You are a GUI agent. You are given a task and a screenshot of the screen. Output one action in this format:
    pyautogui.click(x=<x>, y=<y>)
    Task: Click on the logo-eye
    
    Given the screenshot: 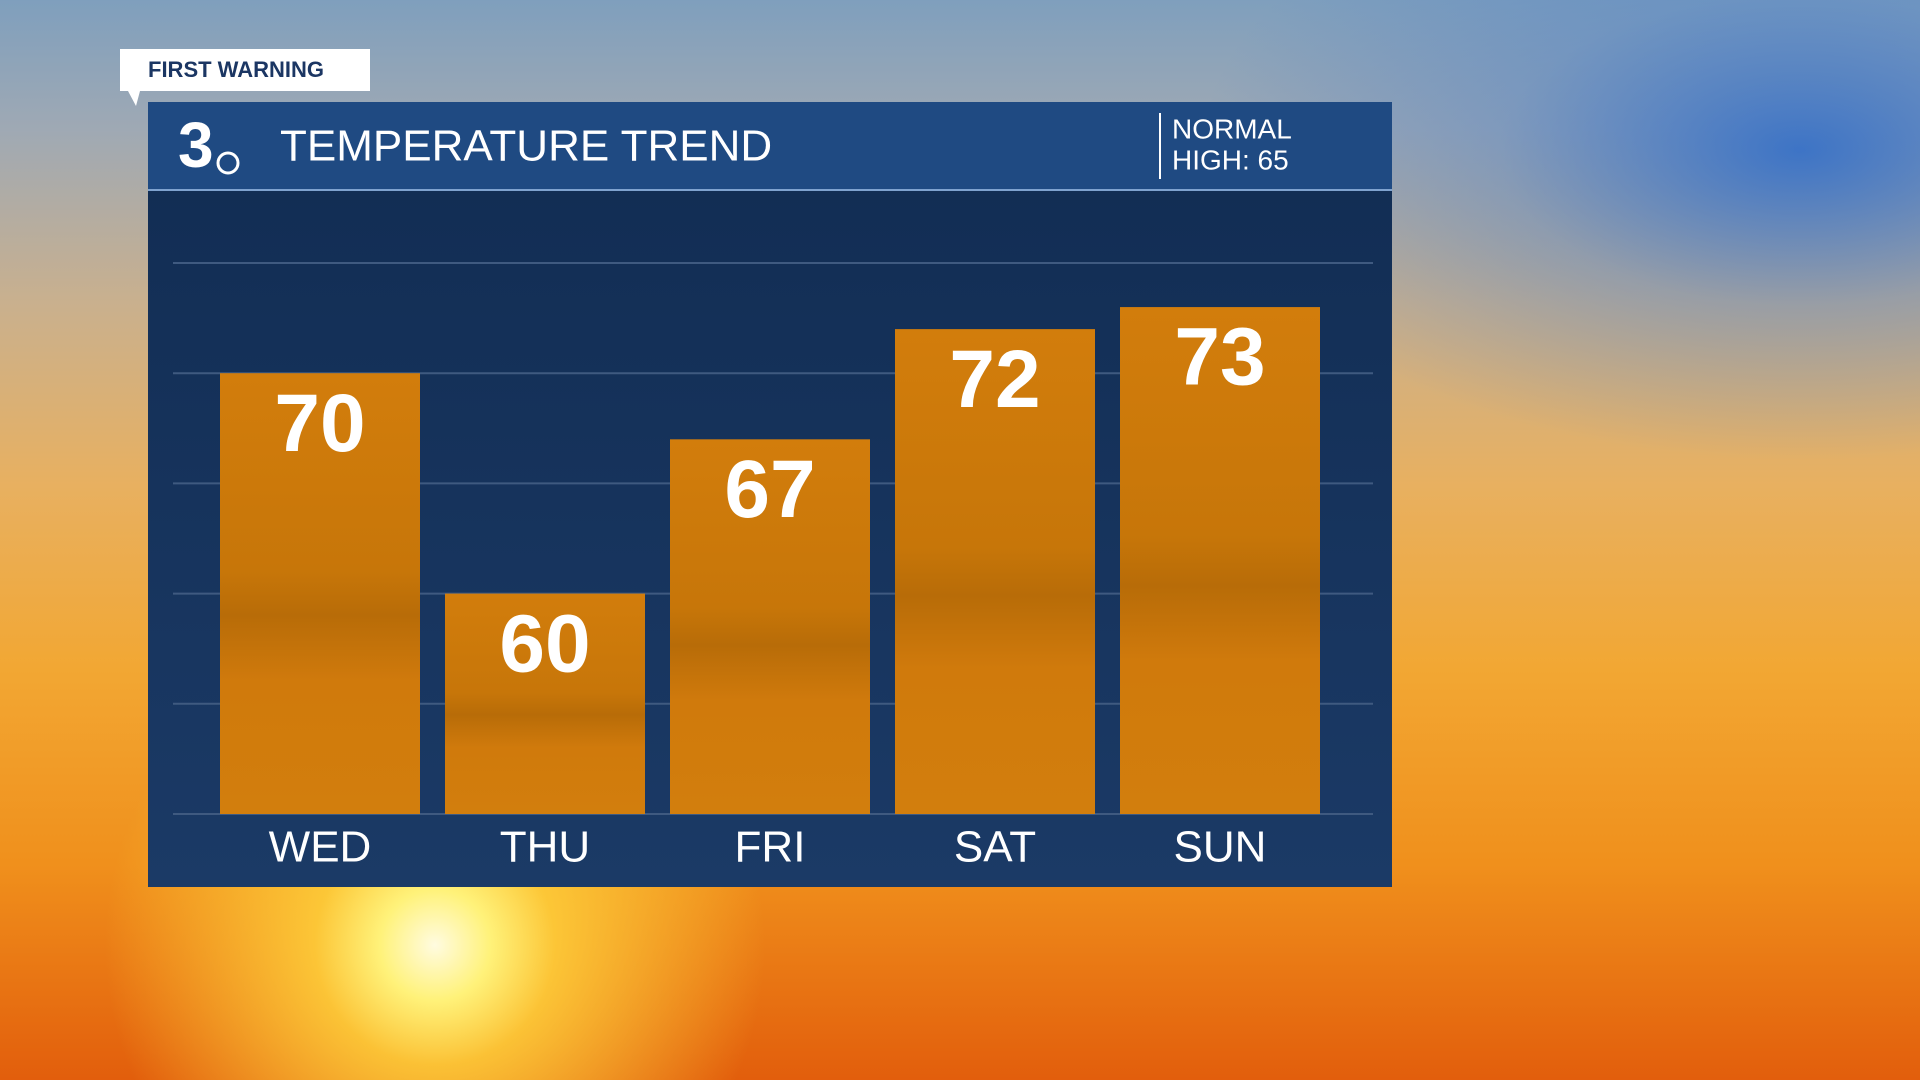 What is the action you would take?
    pyautogui.click(x=228, y=163)
    